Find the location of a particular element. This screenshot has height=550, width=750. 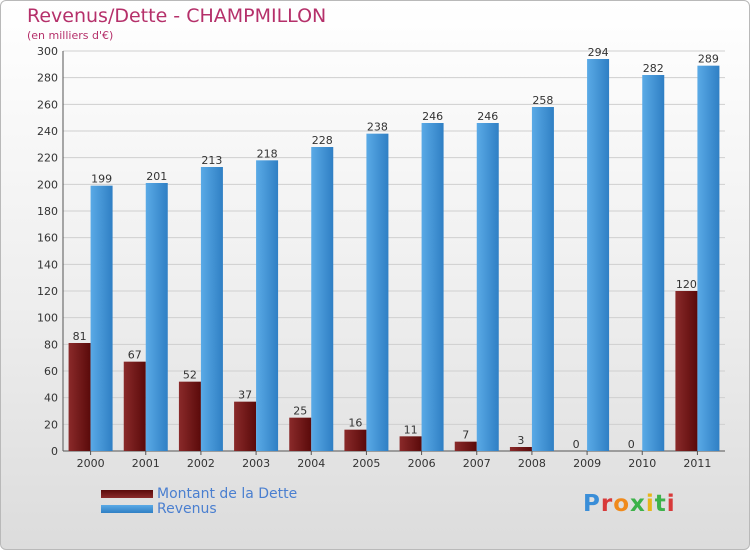

data-label-revenus: 258 is located at coordinates (542, 100).